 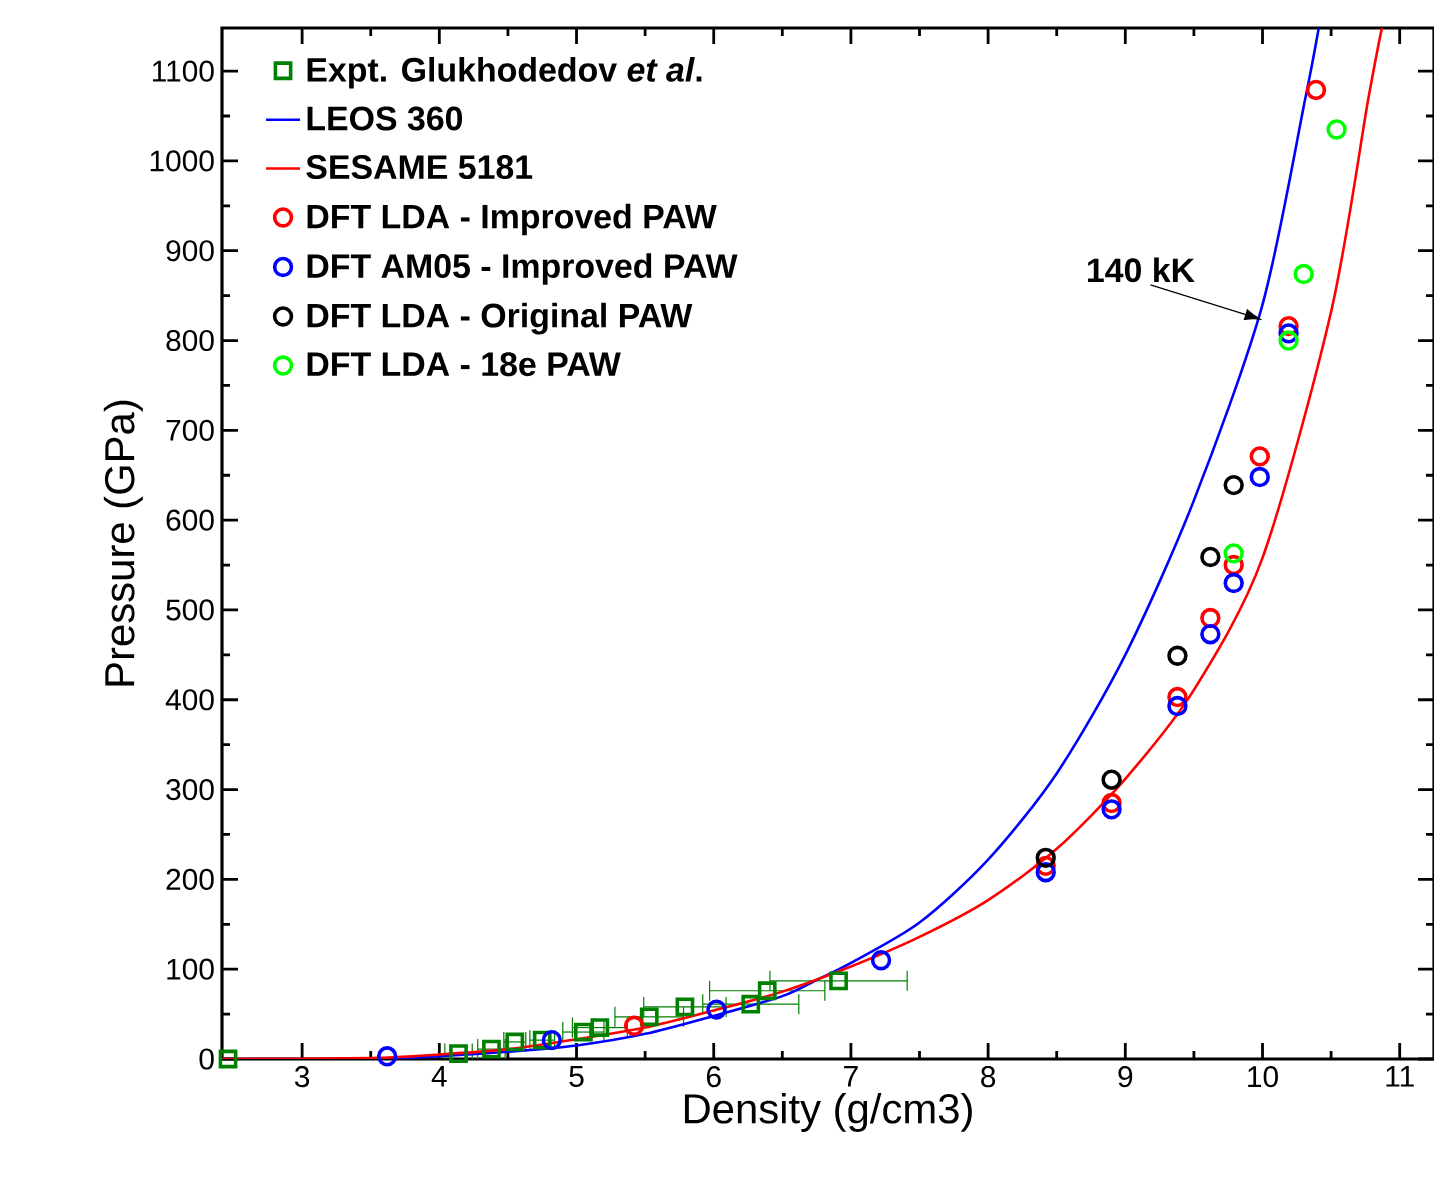 I want to click on y-tick-label: 1100, so click(x=183, y=71).